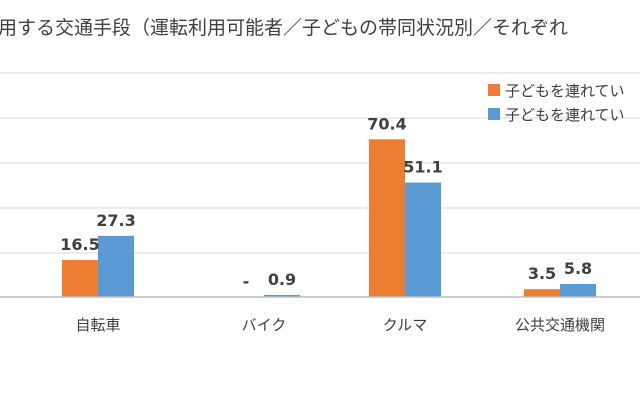 This screenshot has width=640, height=400. What do you see at coordinates (542, 273) in the screenshot?
I see `data-label-公共交通機関-series-1: 3.5` at bounding box center [542, 273].